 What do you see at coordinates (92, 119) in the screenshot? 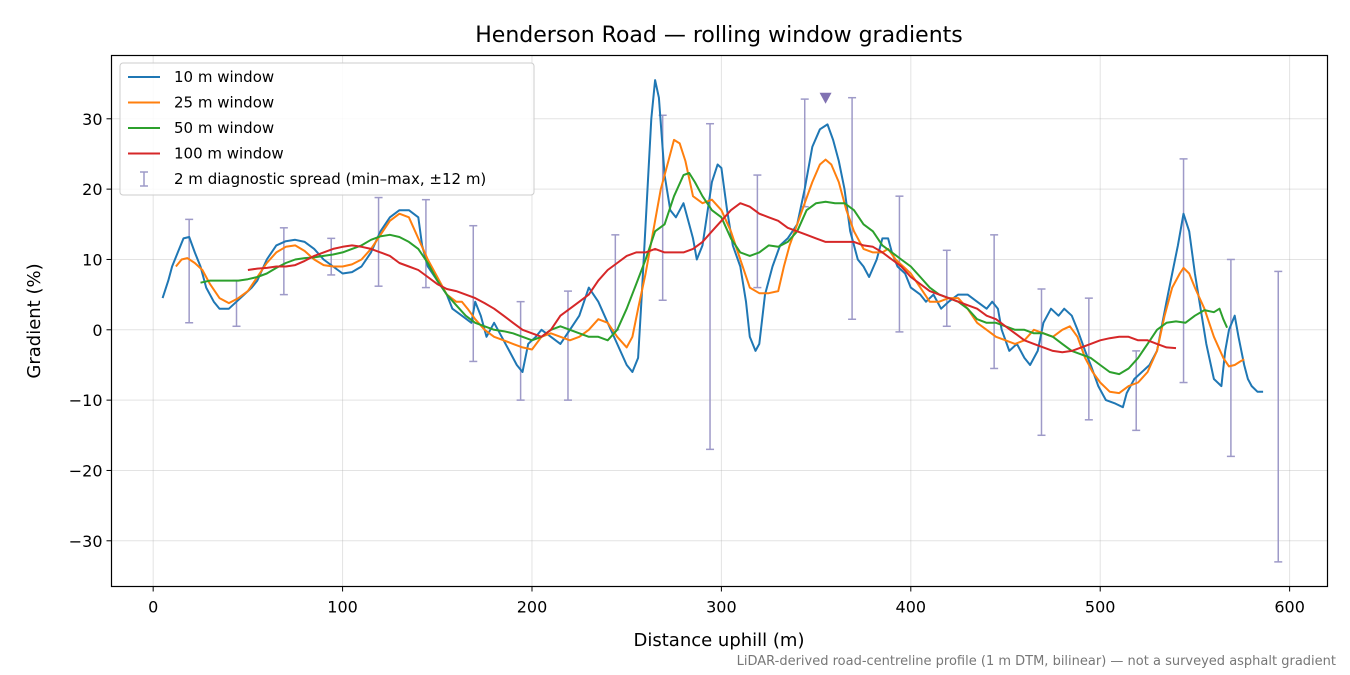
I see `y-tick-label: 30` at bounding box center [92, 119].